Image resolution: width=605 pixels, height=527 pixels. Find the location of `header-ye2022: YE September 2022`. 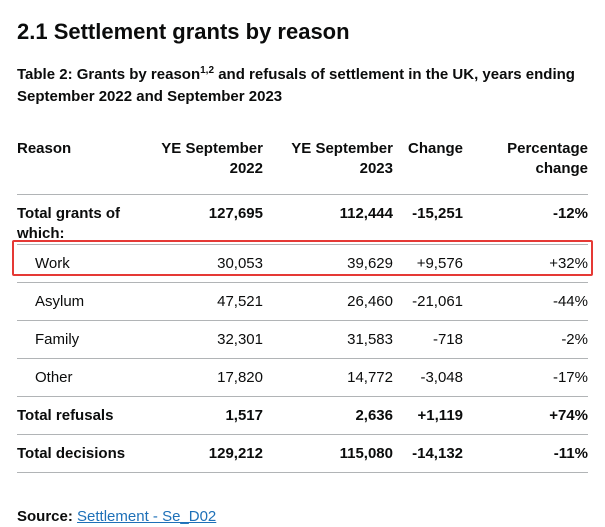

header-ye2022: YE September 2022 is located at coordinates (212, 158).